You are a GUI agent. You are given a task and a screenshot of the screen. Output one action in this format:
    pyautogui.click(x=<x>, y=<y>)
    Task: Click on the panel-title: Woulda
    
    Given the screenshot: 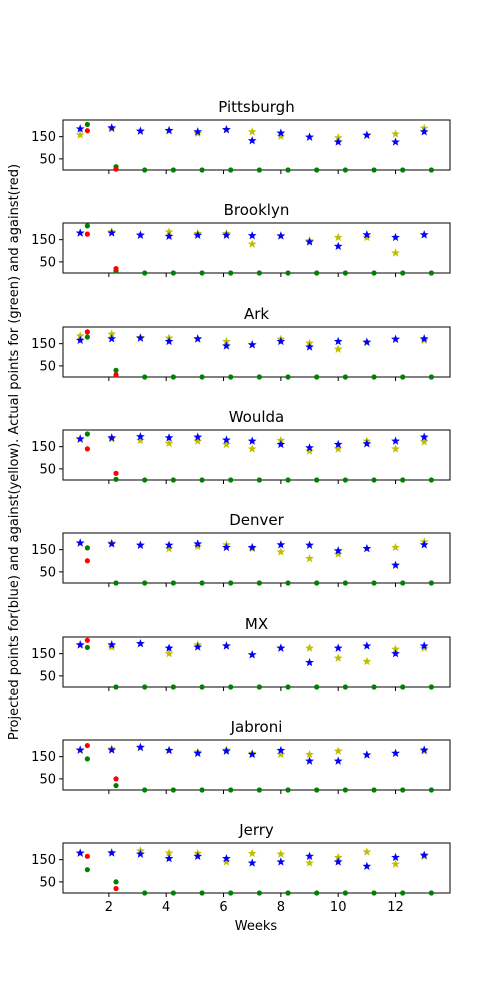 What is the action you would take?
    pyautogui.click(x=257, y=417)
    